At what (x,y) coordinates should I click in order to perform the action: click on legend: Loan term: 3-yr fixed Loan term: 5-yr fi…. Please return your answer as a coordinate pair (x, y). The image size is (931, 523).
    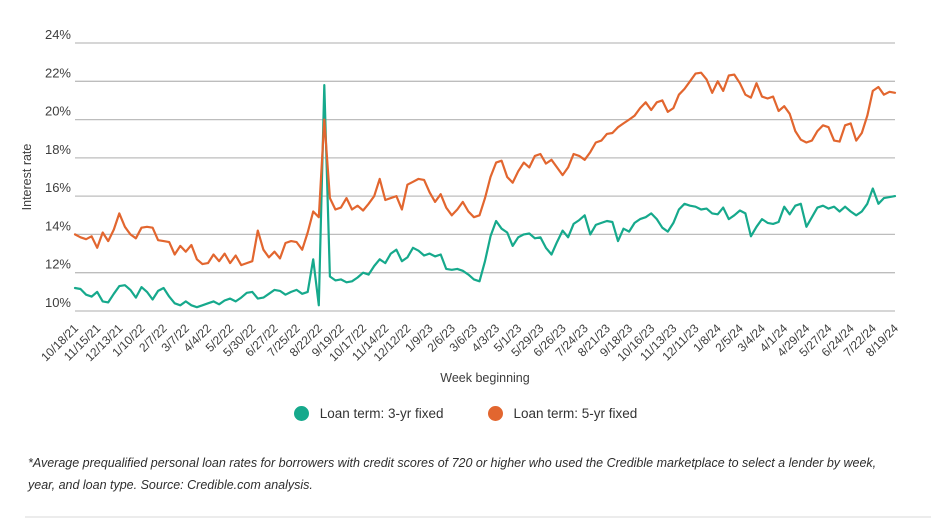
    Looking at the image, I should click on (465, 413).